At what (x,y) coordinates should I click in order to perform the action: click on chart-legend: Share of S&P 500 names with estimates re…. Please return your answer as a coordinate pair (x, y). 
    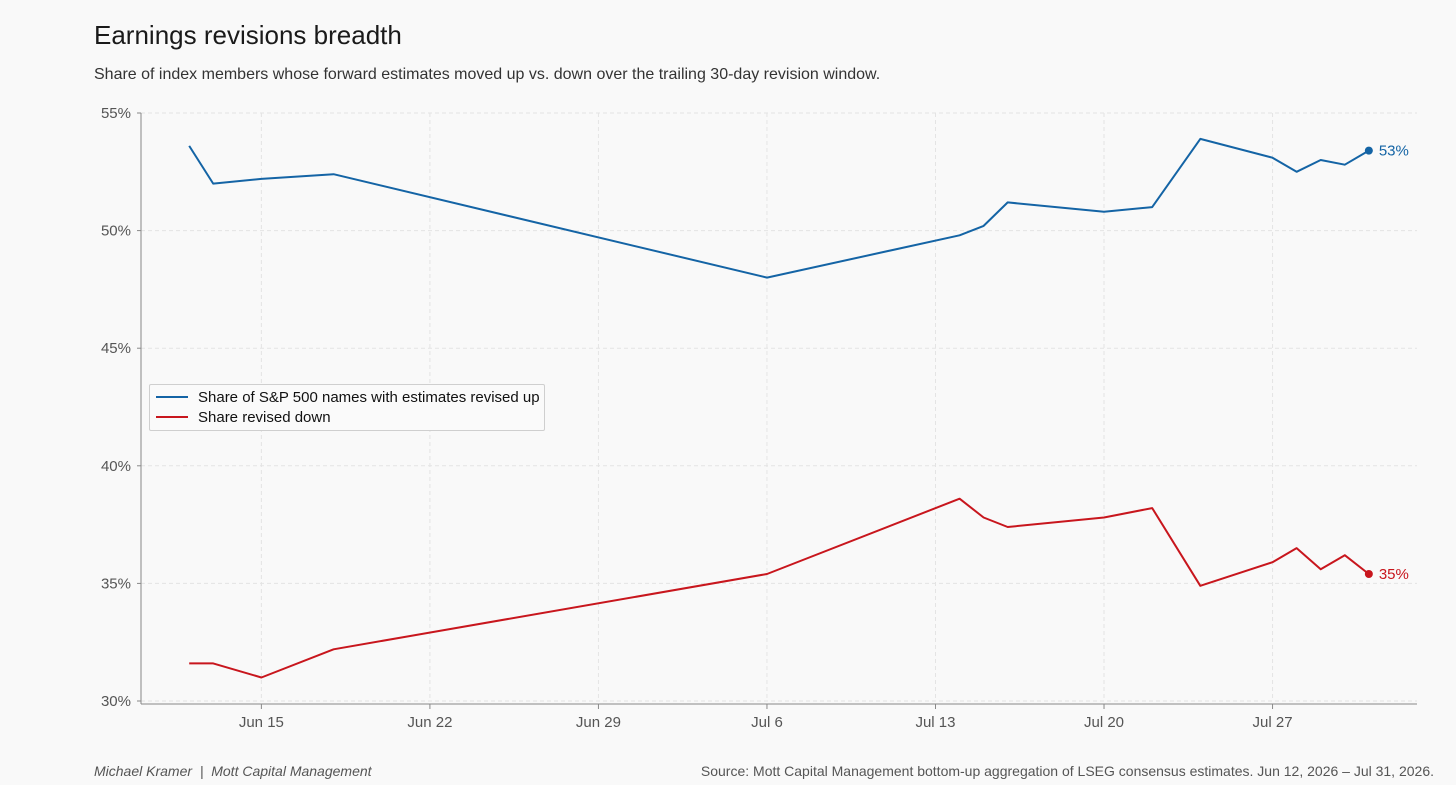
    Looking at the image, I should click on (347, 407).